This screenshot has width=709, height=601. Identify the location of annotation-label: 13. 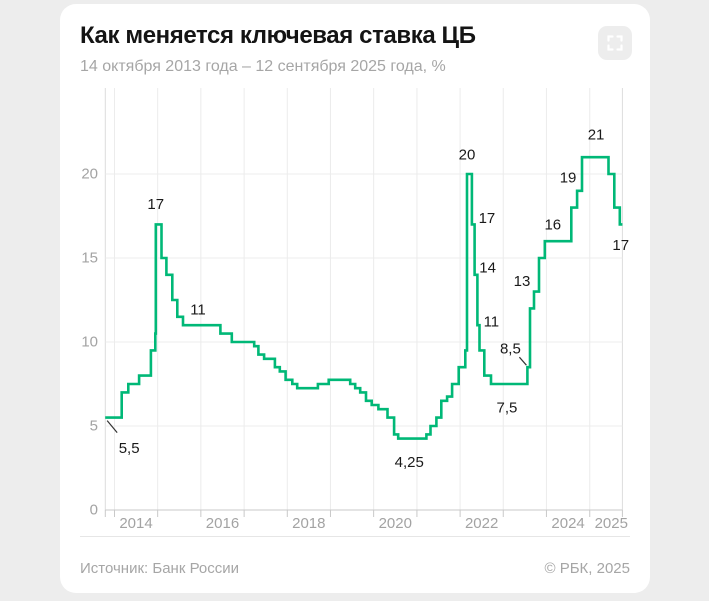
(522, 281).